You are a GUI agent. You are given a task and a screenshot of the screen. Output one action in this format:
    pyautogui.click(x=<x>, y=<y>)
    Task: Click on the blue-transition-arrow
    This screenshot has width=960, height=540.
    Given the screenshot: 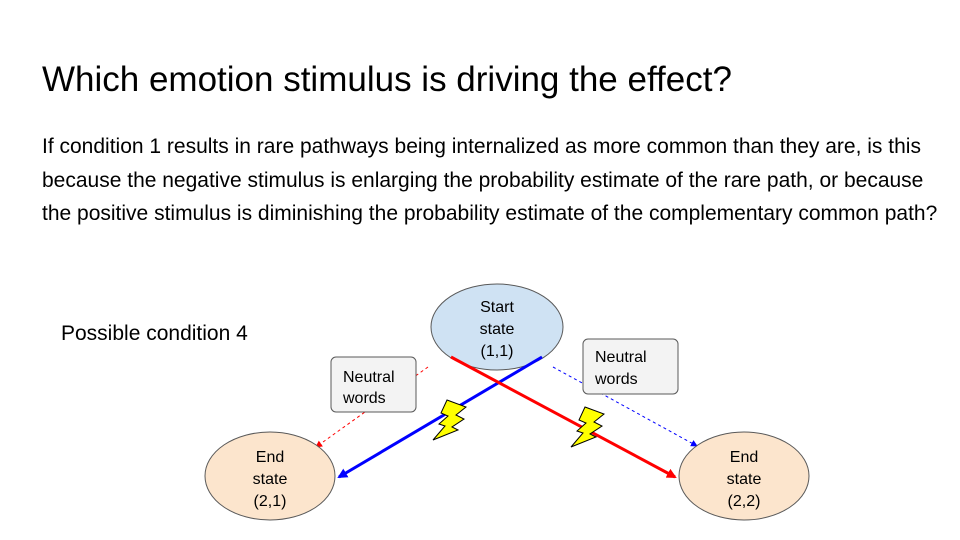 What is the action you would take?
    pyautogui.click(x=440, y=417)
    